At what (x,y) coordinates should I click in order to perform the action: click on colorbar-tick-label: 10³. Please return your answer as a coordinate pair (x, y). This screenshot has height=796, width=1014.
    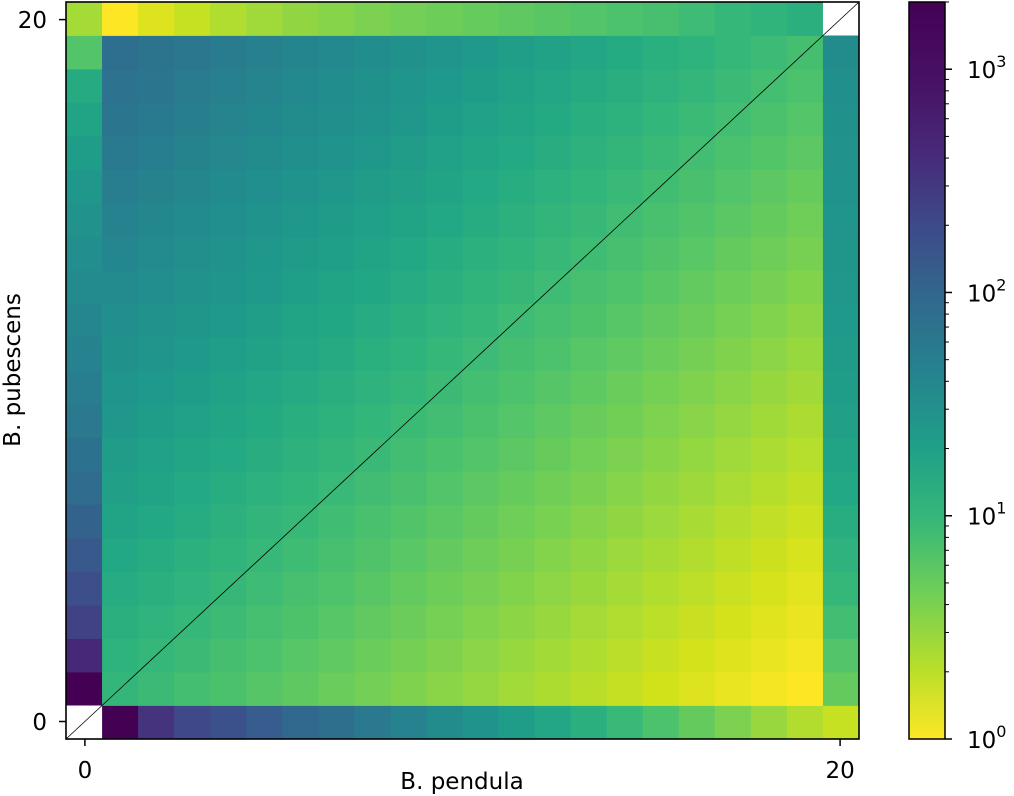
    Looking at the image, I should click on (986, 68).